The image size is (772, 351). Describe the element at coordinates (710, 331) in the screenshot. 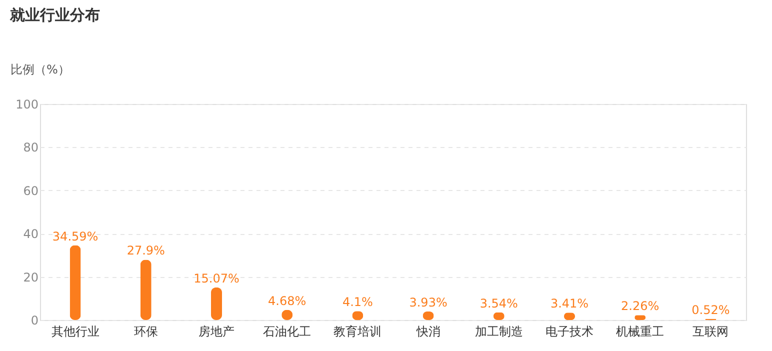

I see `x-tick-label: 互联网` at that location.